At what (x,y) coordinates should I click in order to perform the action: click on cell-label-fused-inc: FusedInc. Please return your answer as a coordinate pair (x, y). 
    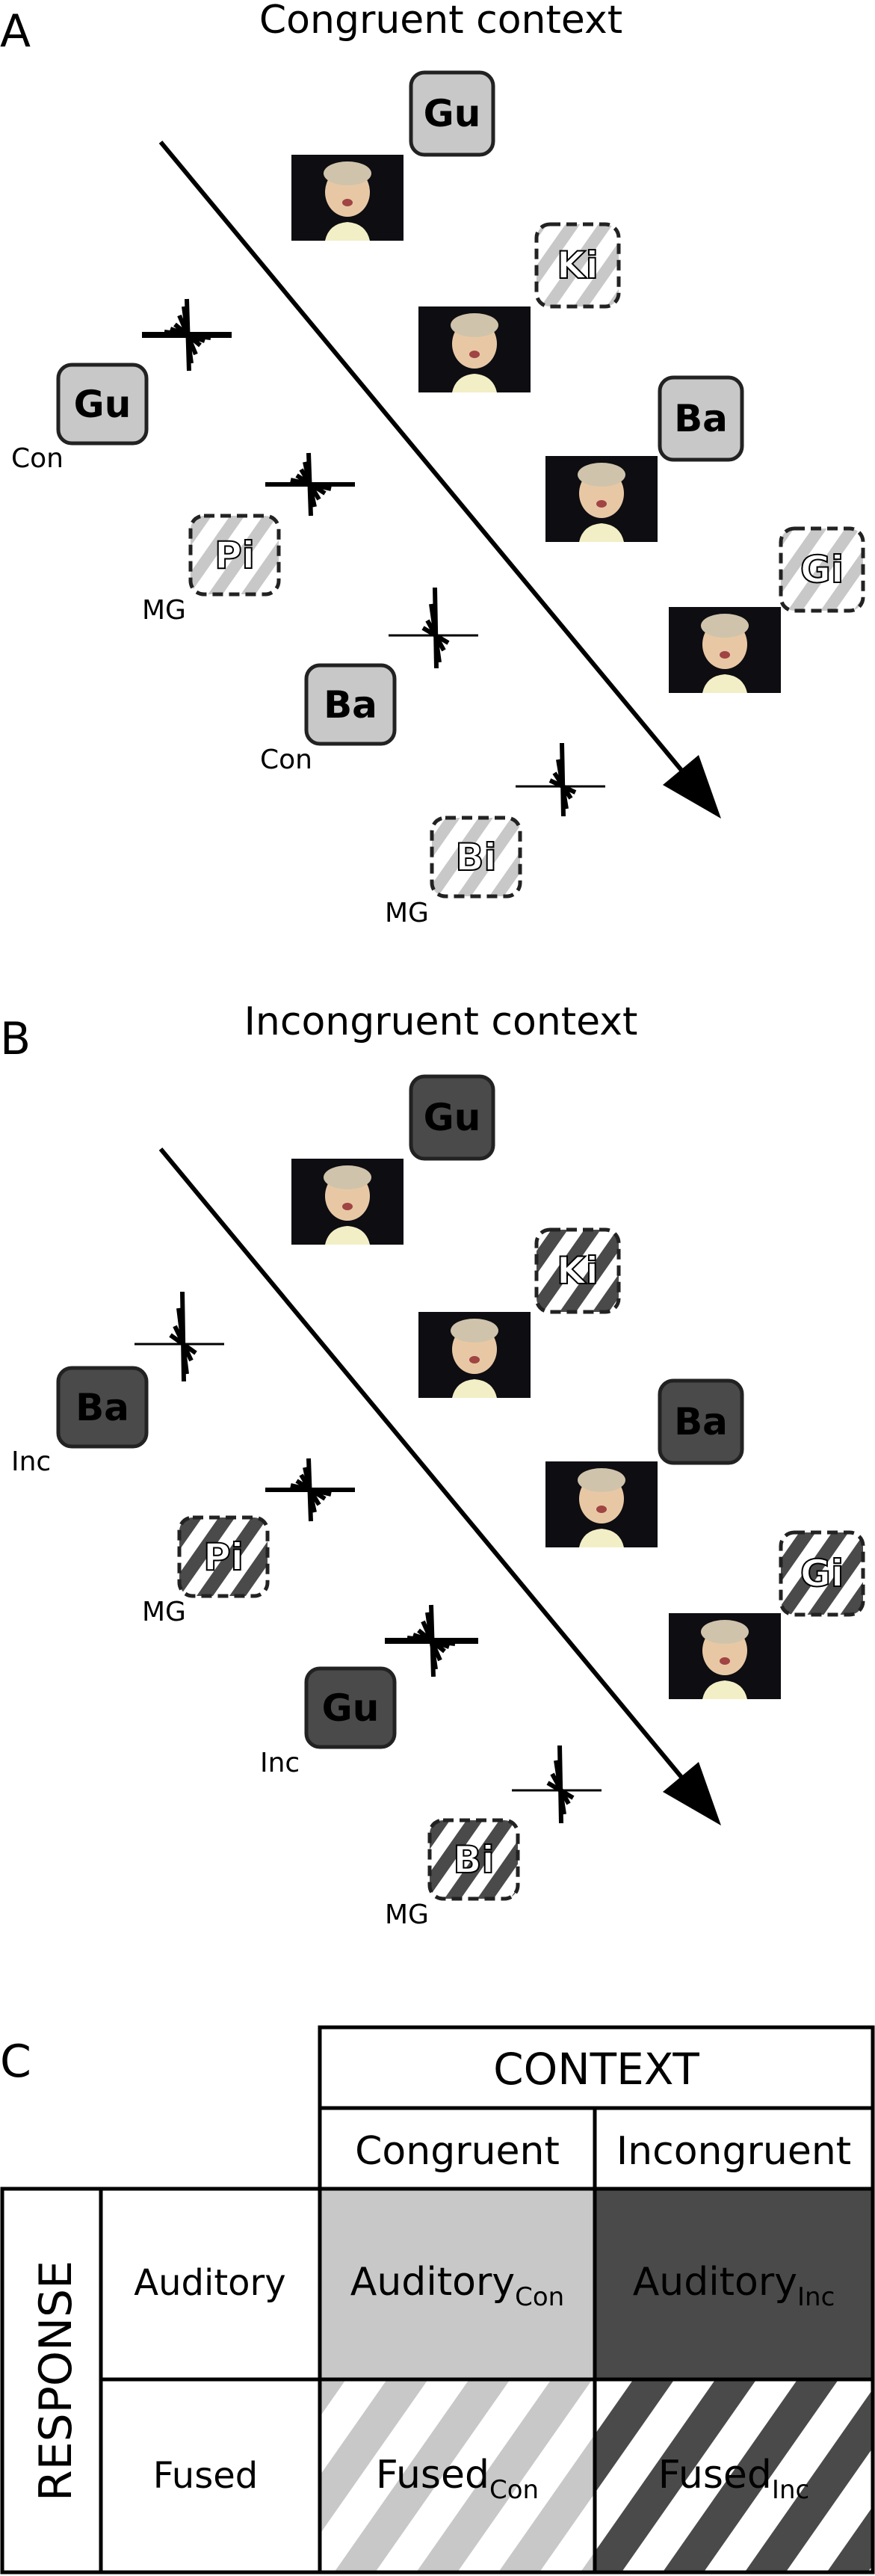
    Looking at the image, I should click on (733, 2479).